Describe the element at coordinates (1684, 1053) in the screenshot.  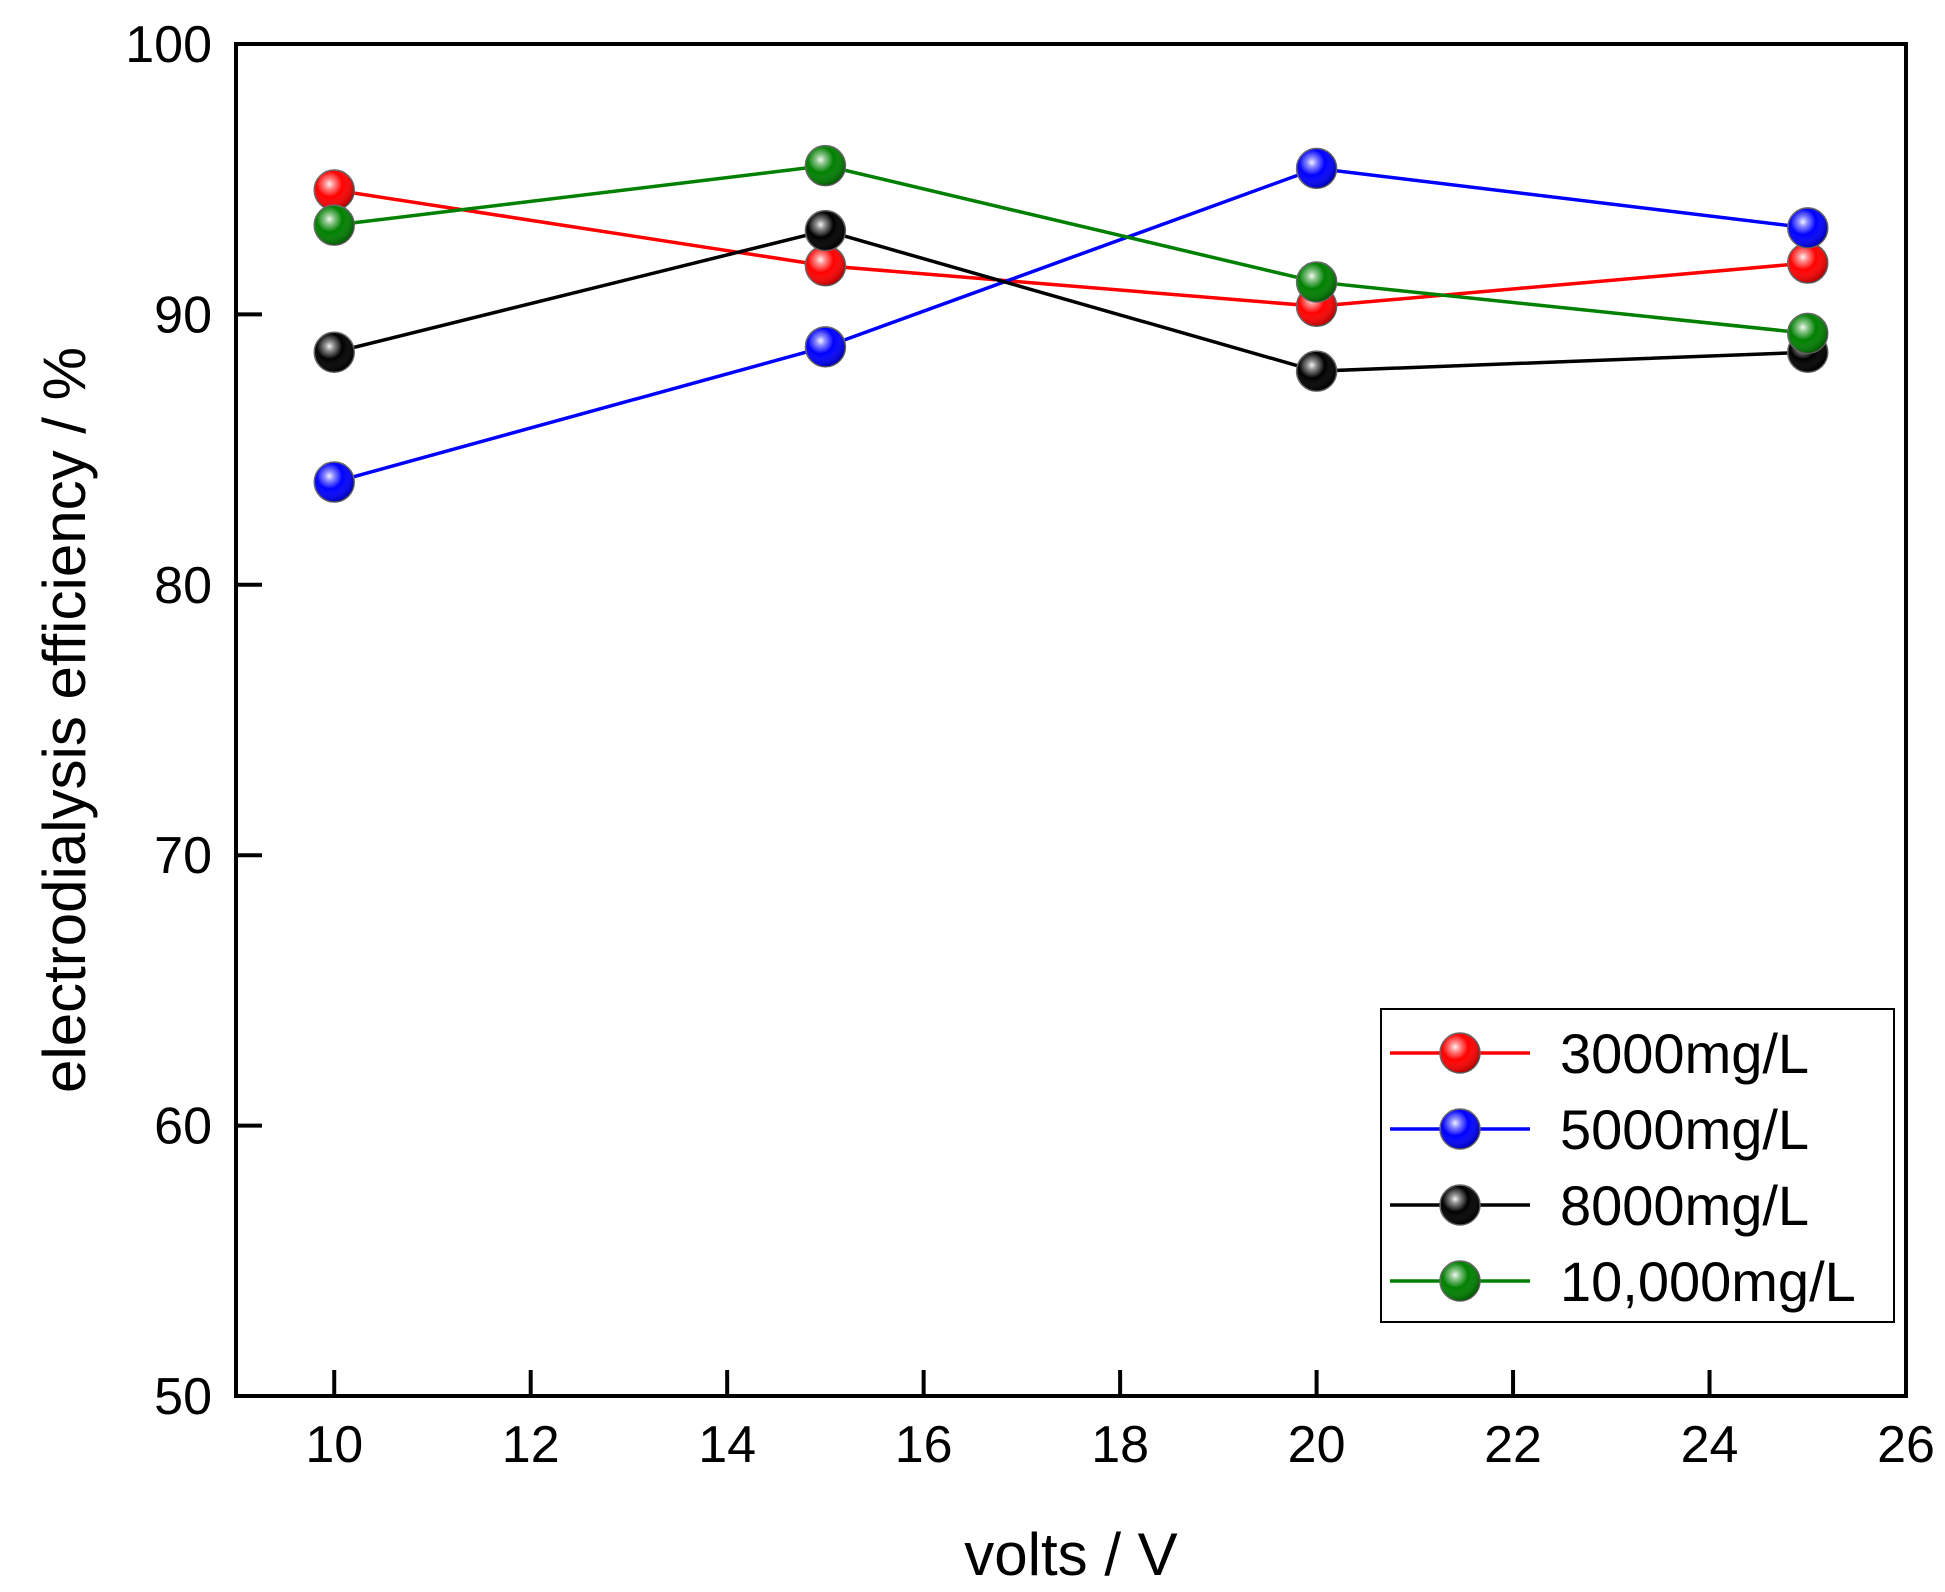
I see `legend-label: 3000mg/L` at that location.